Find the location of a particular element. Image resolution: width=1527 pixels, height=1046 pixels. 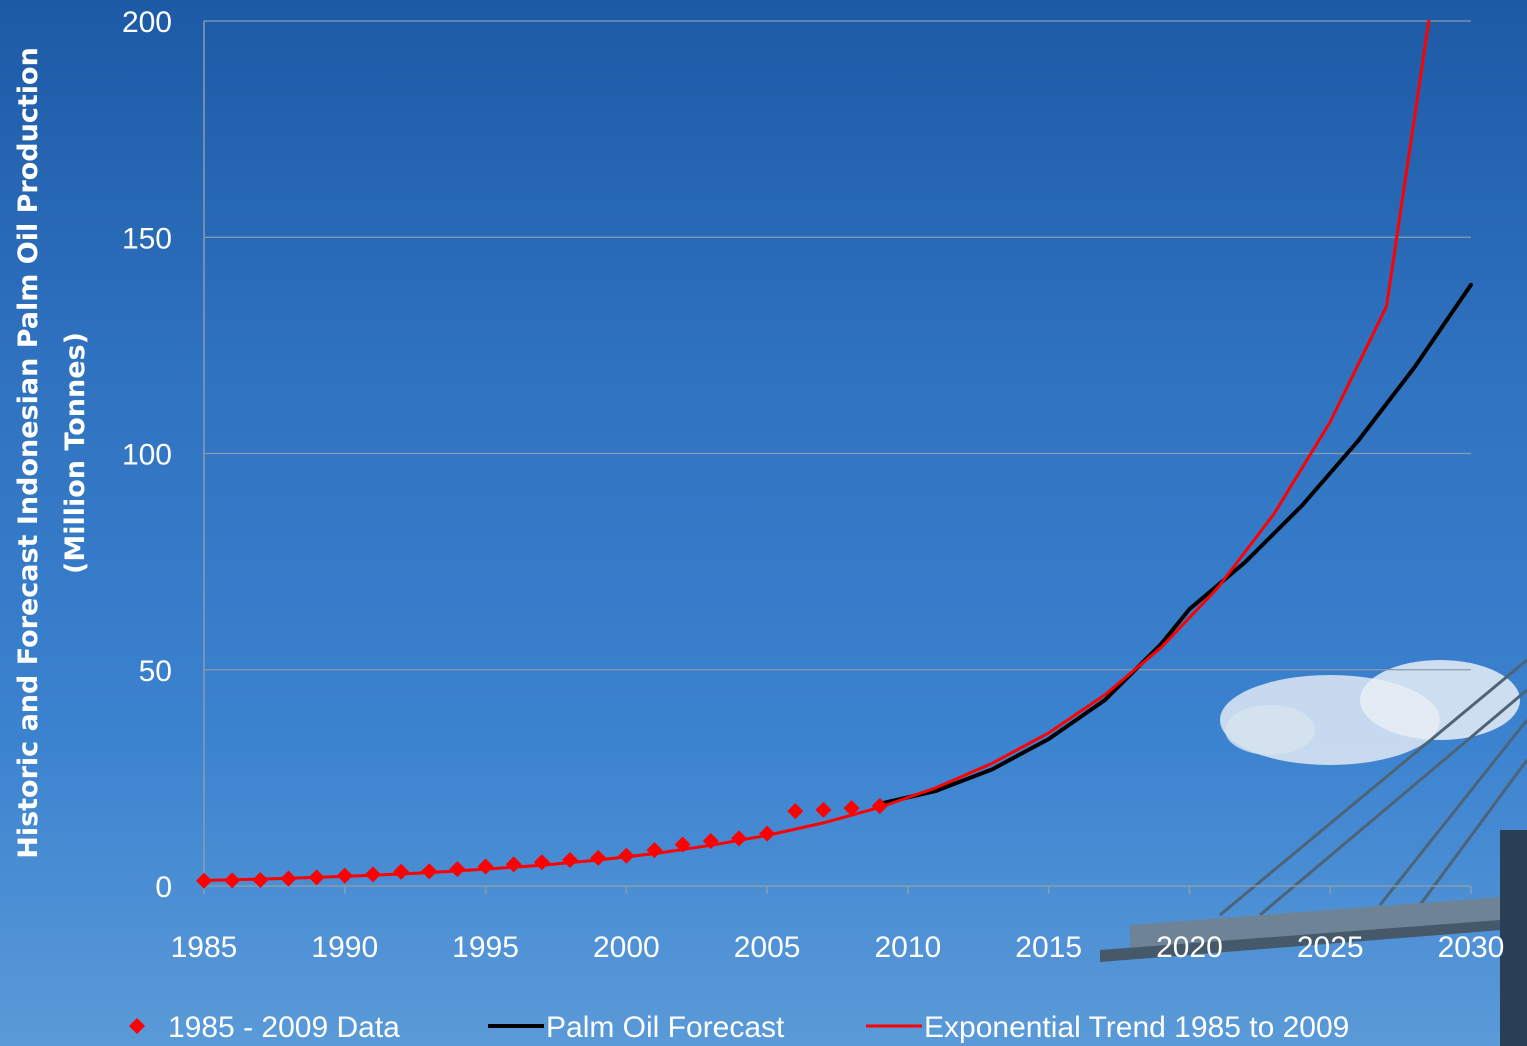

x-tick-label: 1985 is located at coordinates (204, 947).